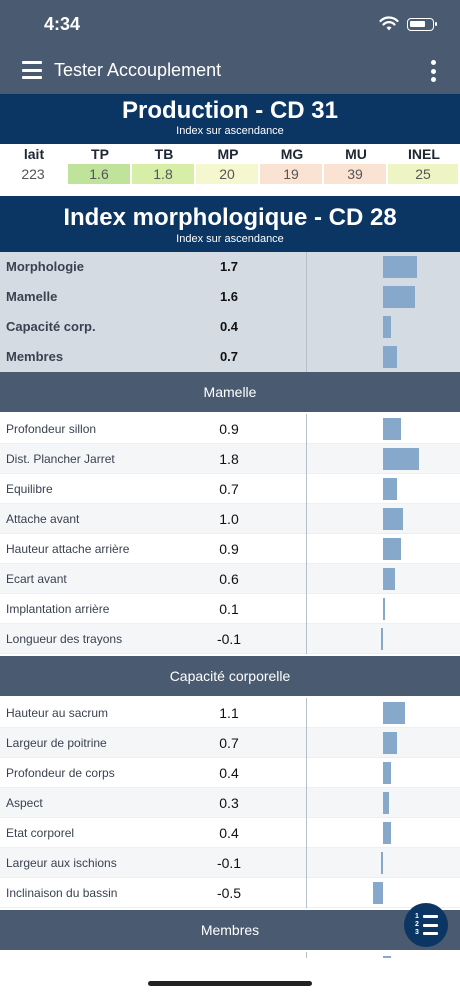 The height and width of the screenshot is (996, 460). I want to click on hamburger-icon, so click(32, 70).